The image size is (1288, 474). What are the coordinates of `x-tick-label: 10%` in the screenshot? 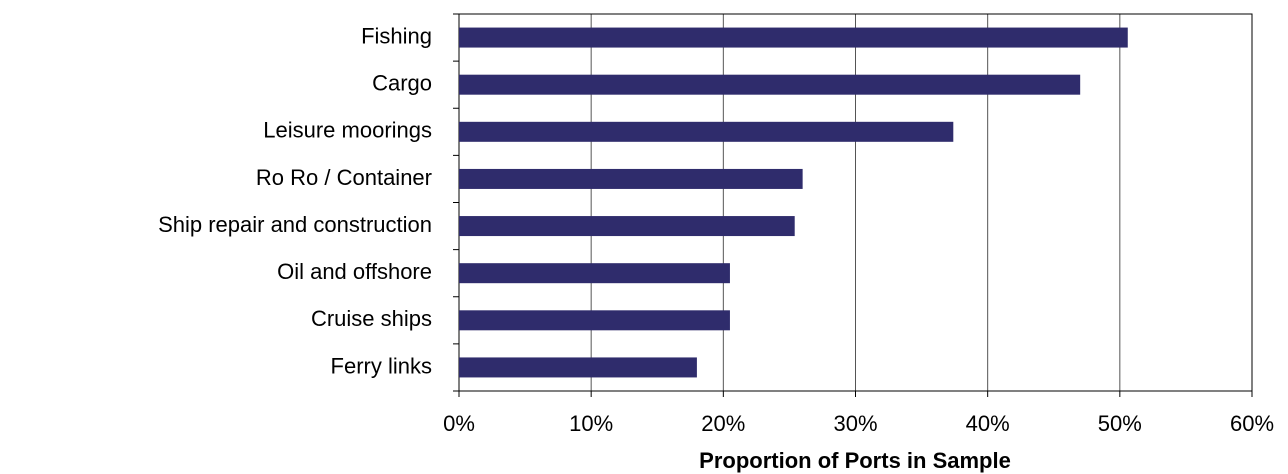 It's located at (591, 423).